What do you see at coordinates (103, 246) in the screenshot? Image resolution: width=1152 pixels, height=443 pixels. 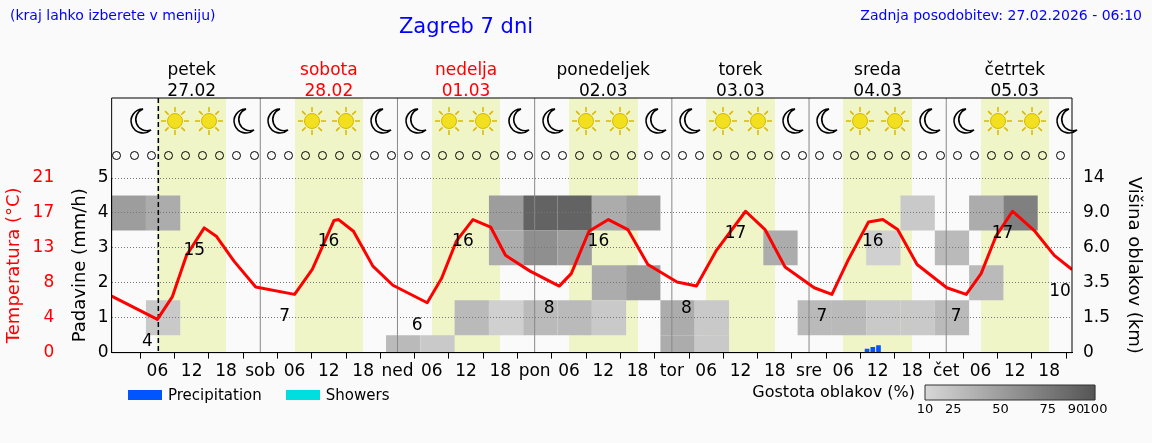 I see `y-tick-label: 3` at bounding box center [103, 246].